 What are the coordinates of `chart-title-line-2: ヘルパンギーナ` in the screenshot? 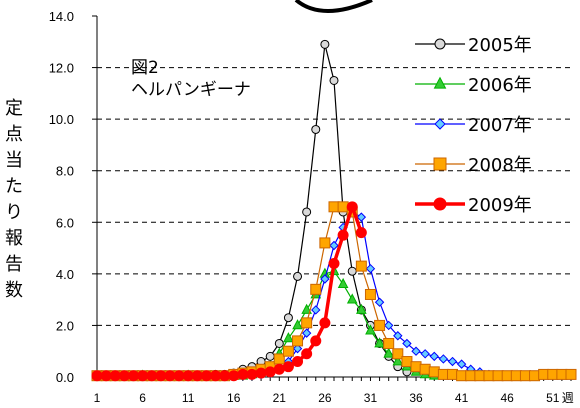 It's located at (191, 90).